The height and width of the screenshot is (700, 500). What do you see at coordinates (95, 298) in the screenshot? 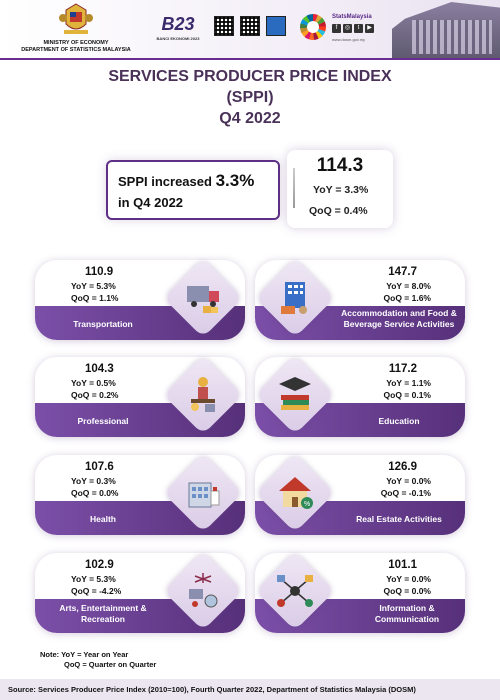
I see `card-qoq: QoQ = 1.1%` at bounding box center [95, 298].